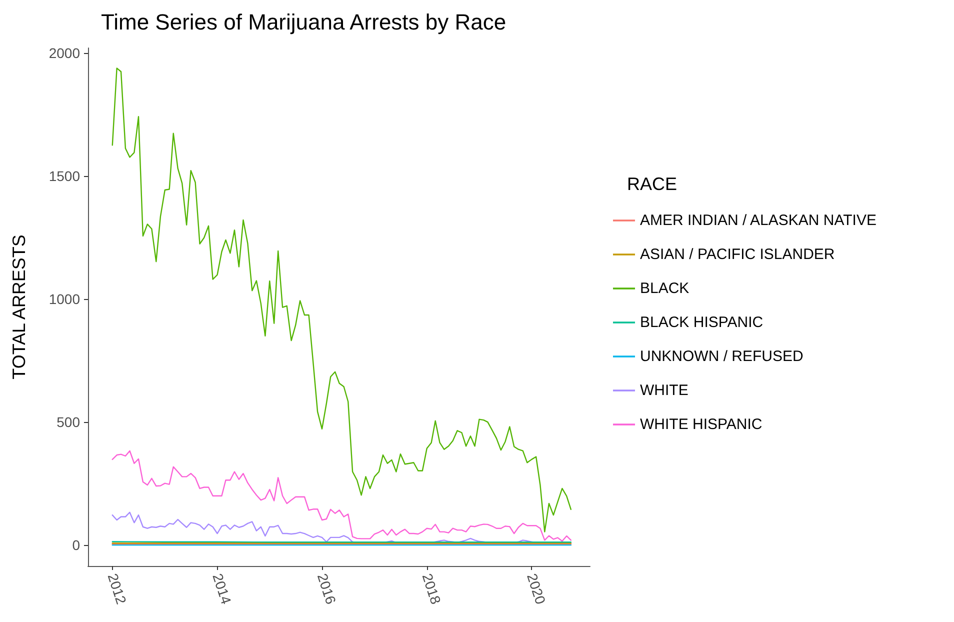 The height and width of the screenshot is (622, 954). What do you see at coordinates (758, 220) in the screenshot?
I see `legend-label: AMER INDIAN / ALASKAN NATIVE` at bounding box center [758, 220].